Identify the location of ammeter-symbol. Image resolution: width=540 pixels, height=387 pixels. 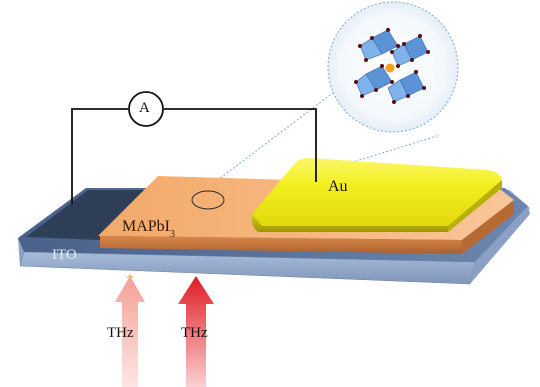
(146, 109).